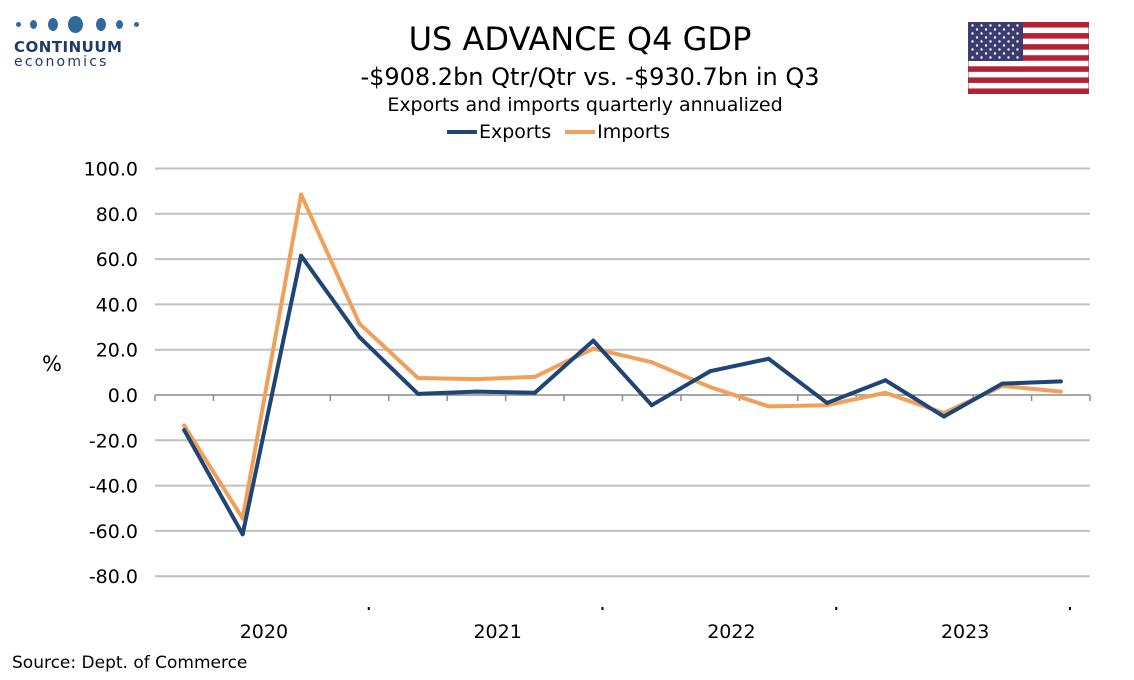 Image resolution: width=1134 pixels, height=680 pixels. Describe the element at coordinates (117, 260) in the screenshot. I see `y-tick-label: 60.0` at that location.